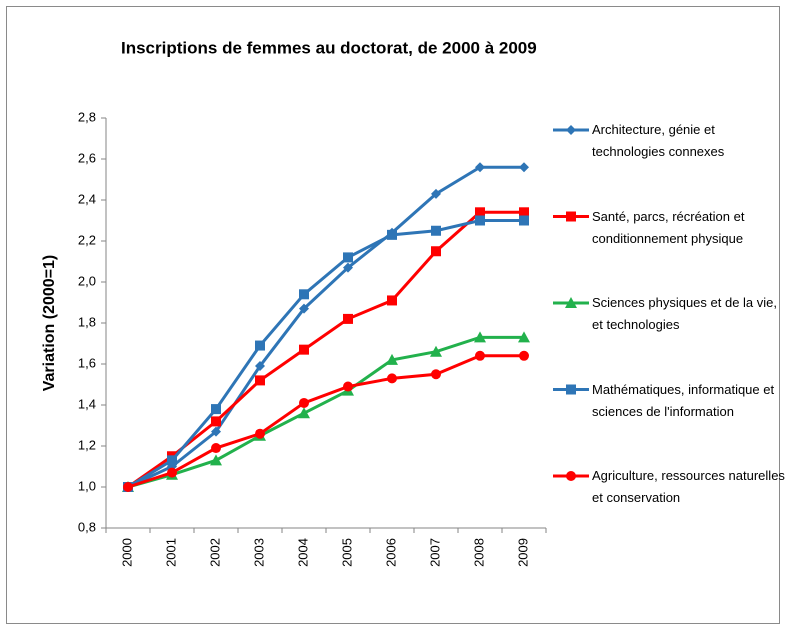 This screenshot has height=631, width=787. I want to click on y-axis-label: Variation (2000=1), so click(49, 323).